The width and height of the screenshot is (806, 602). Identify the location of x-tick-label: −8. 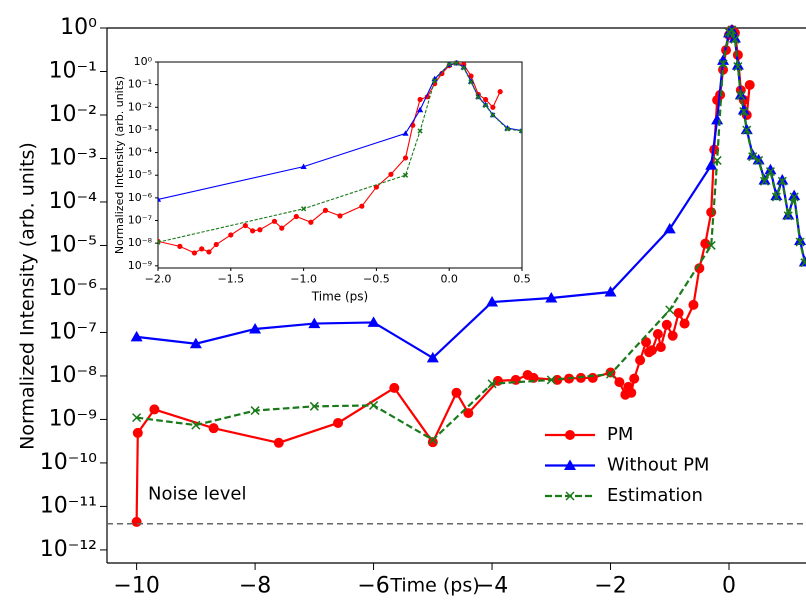
(255, 586).